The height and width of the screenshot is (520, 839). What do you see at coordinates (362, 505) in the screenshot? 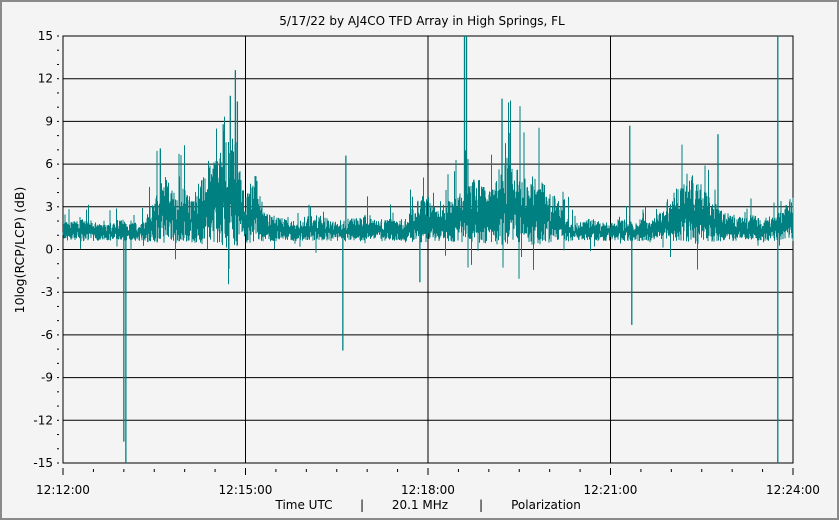
I see `x-caption-sep1: |` at bounding box center [362, 505].